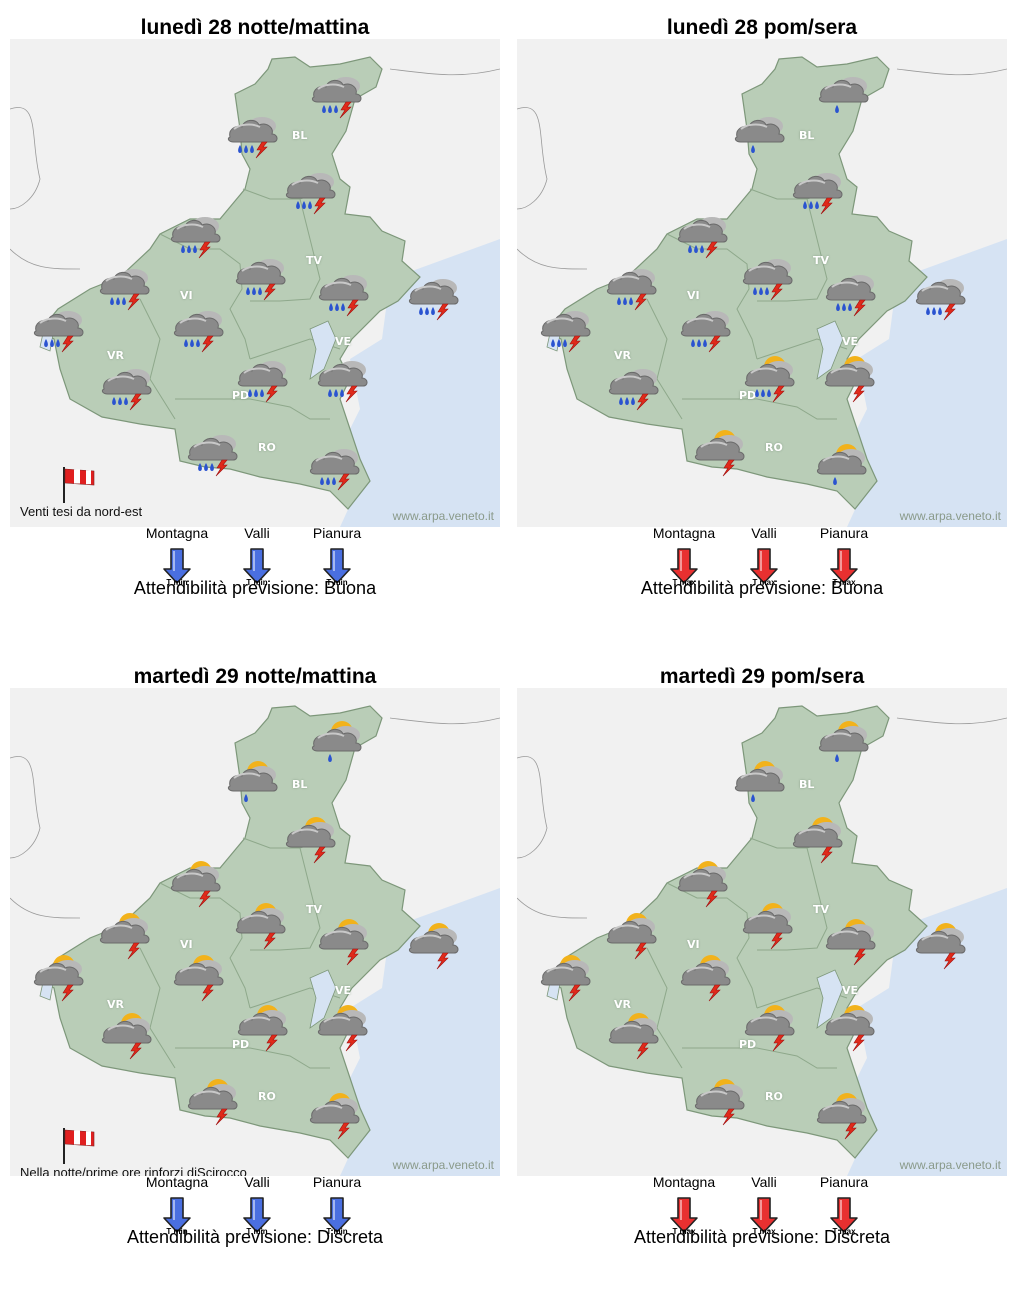 The image size is (1013, 1300). Describe the element at coordinates (177, 556) in the screenshot. I see `temperature-zone: Montagna T min` at that location.